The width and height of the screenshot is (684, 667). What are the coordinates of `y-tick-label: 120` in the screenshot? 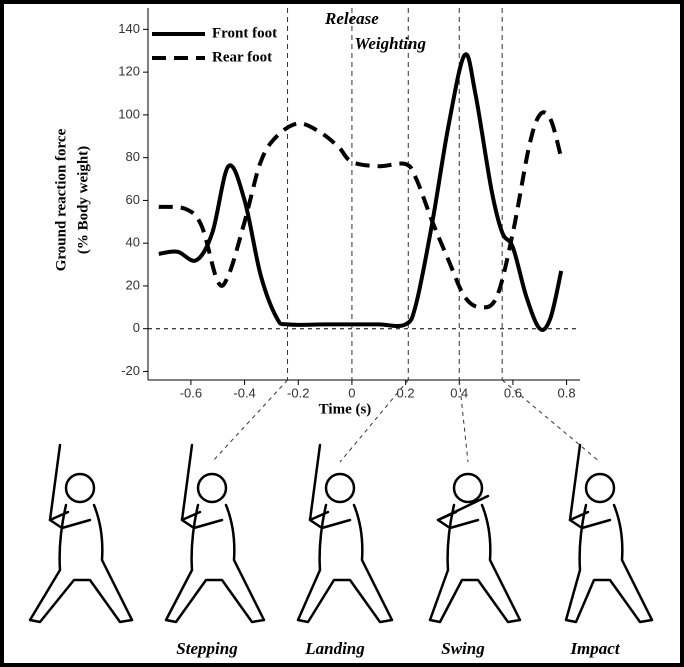 It's located at (129, 71).